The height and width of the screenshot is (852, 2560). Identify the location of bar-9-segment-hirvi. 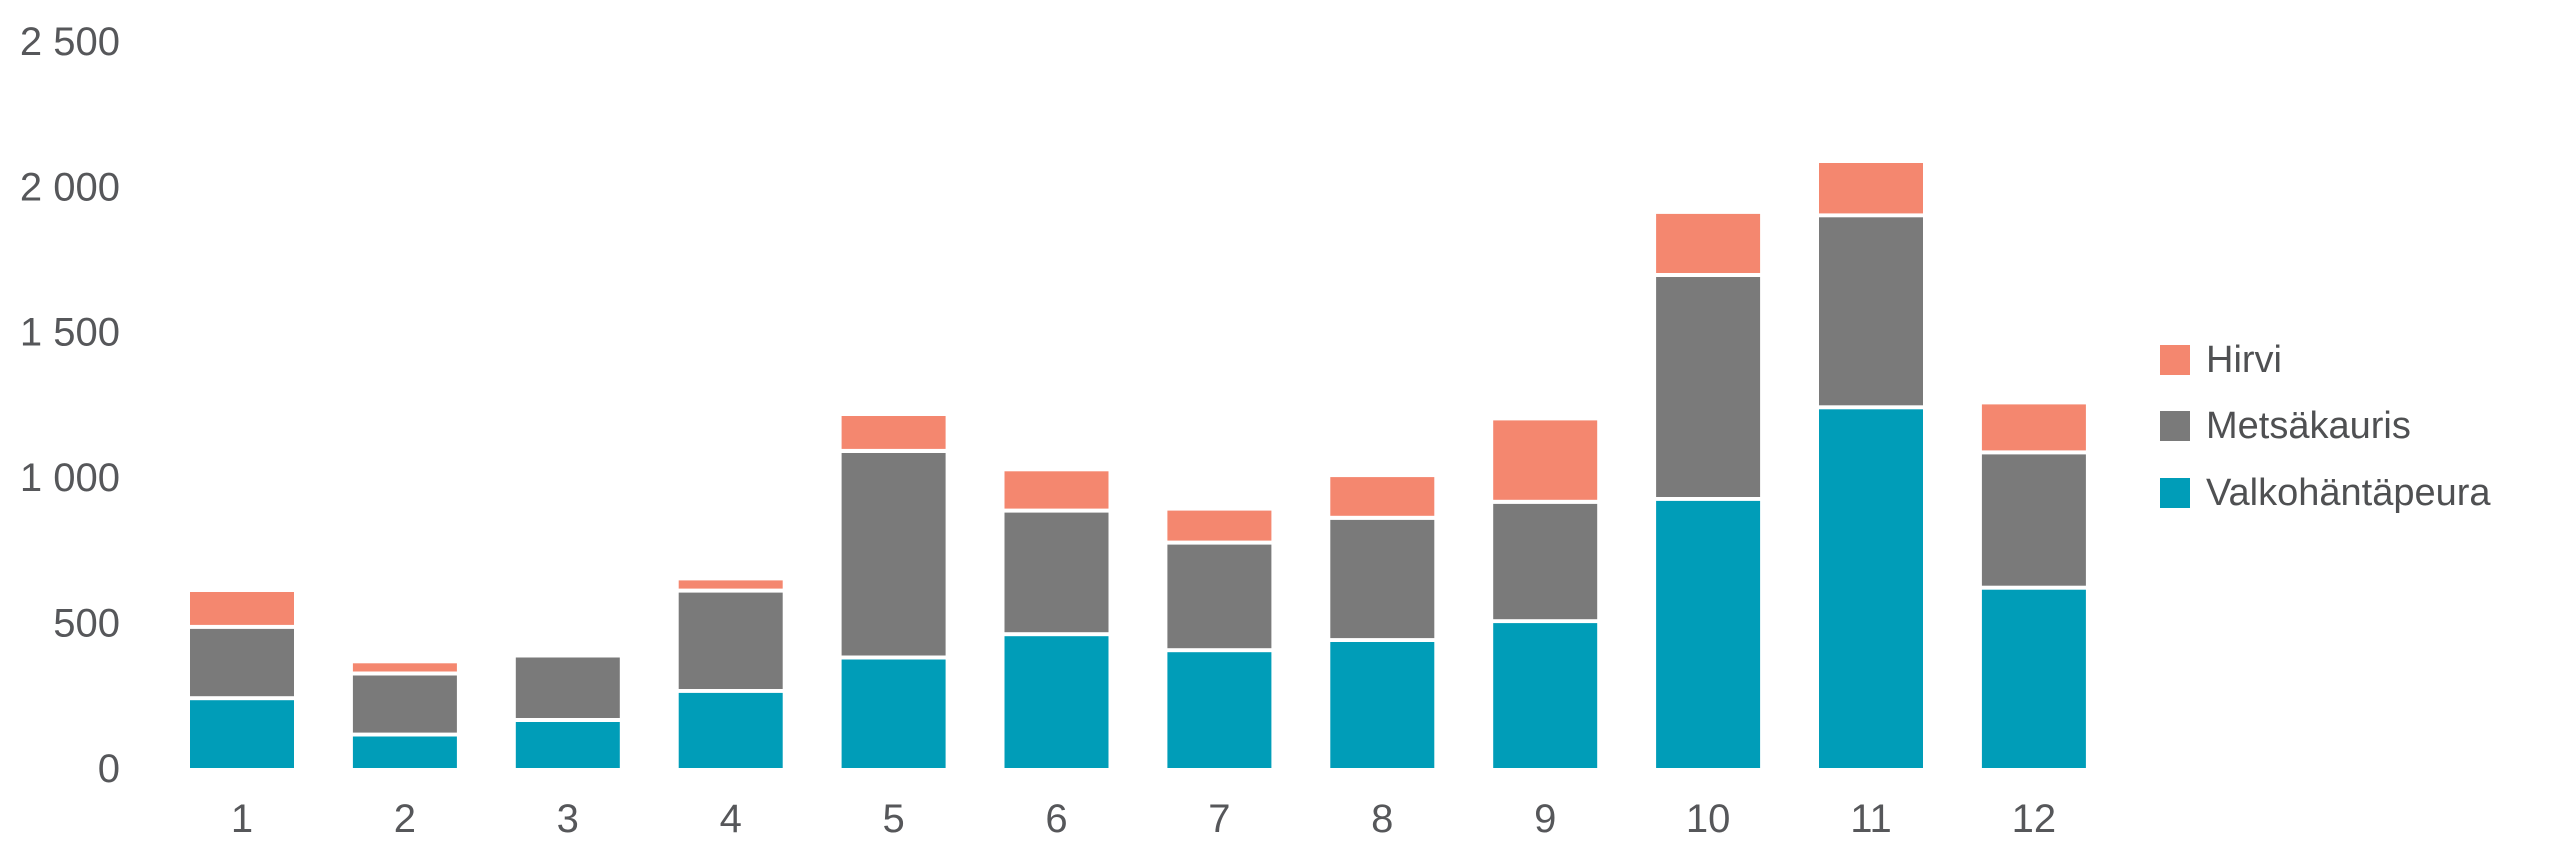
(1545, 460).